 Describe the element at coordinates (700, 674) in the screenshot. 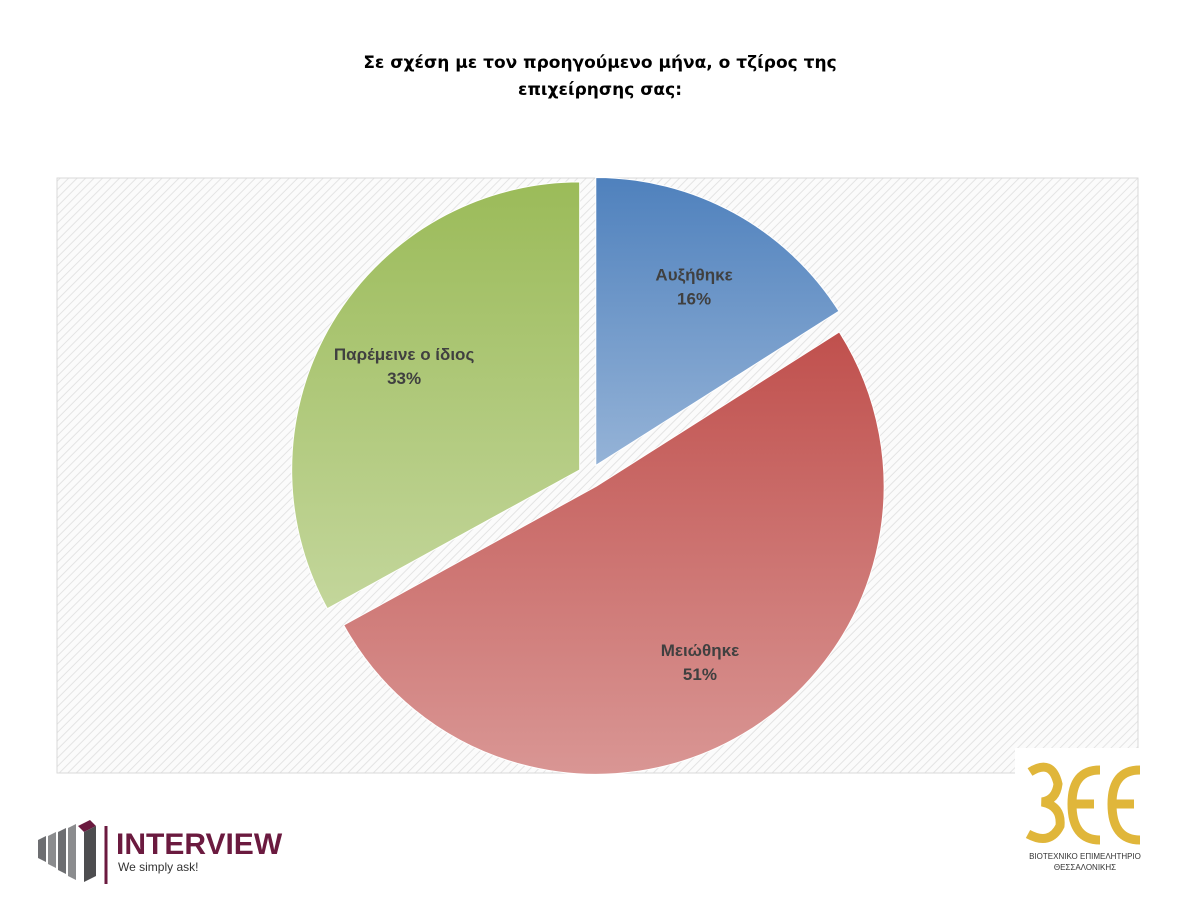

I see `slice-value-label: 51%` at that location.